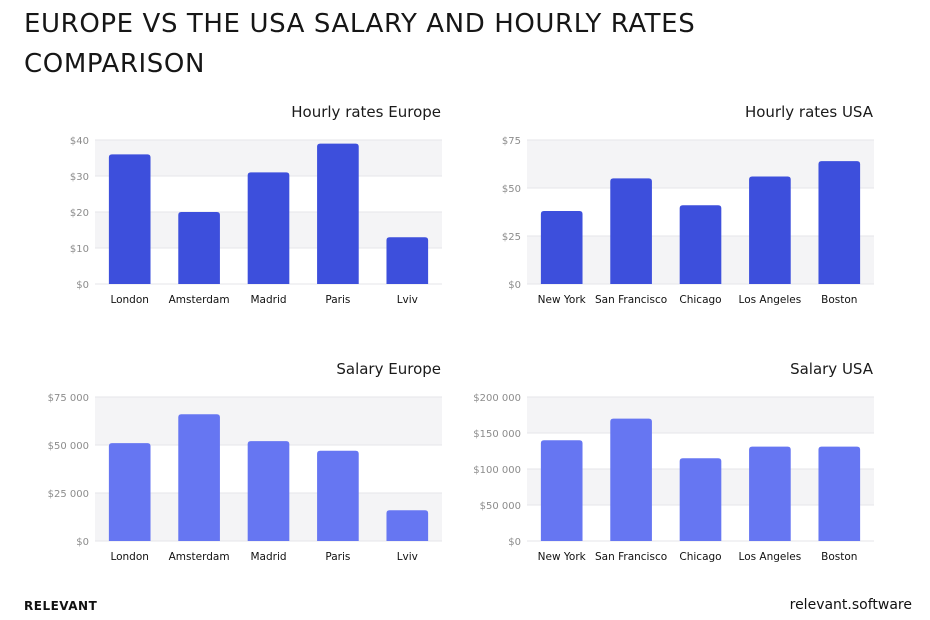  I want to click on chart-title-hourly-europe: Hourly rates Europe, so click(366, 112).